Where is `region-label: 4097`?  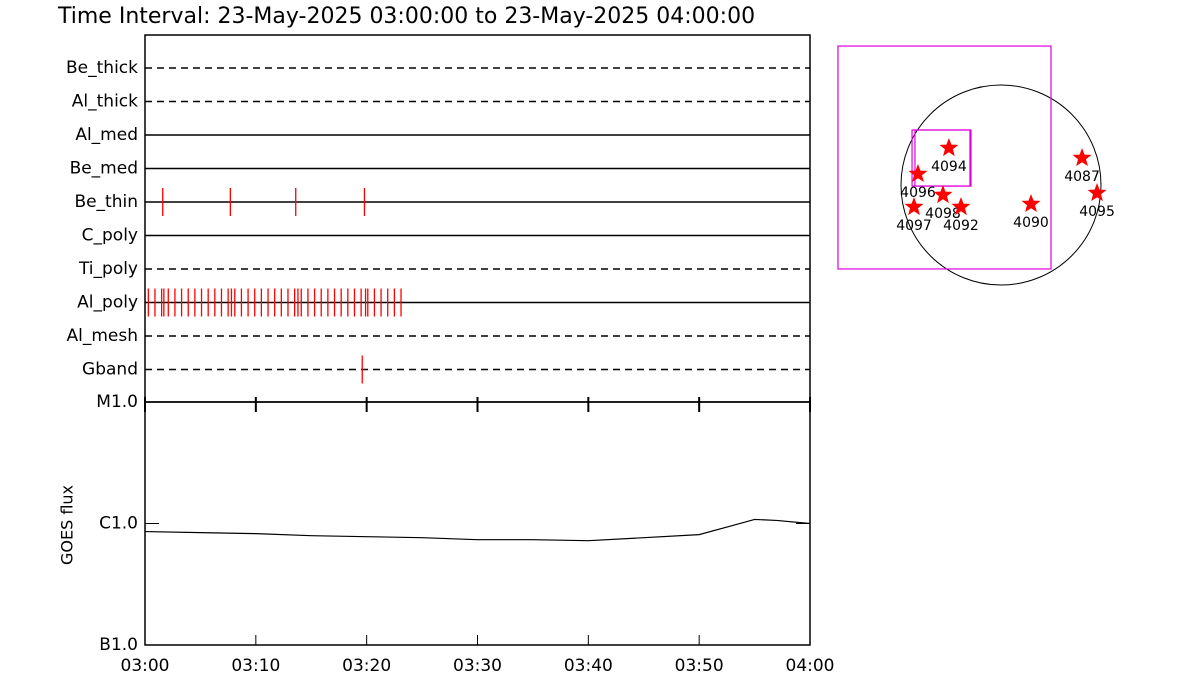 region-label: 4097 is located at coordinates (914, 226).